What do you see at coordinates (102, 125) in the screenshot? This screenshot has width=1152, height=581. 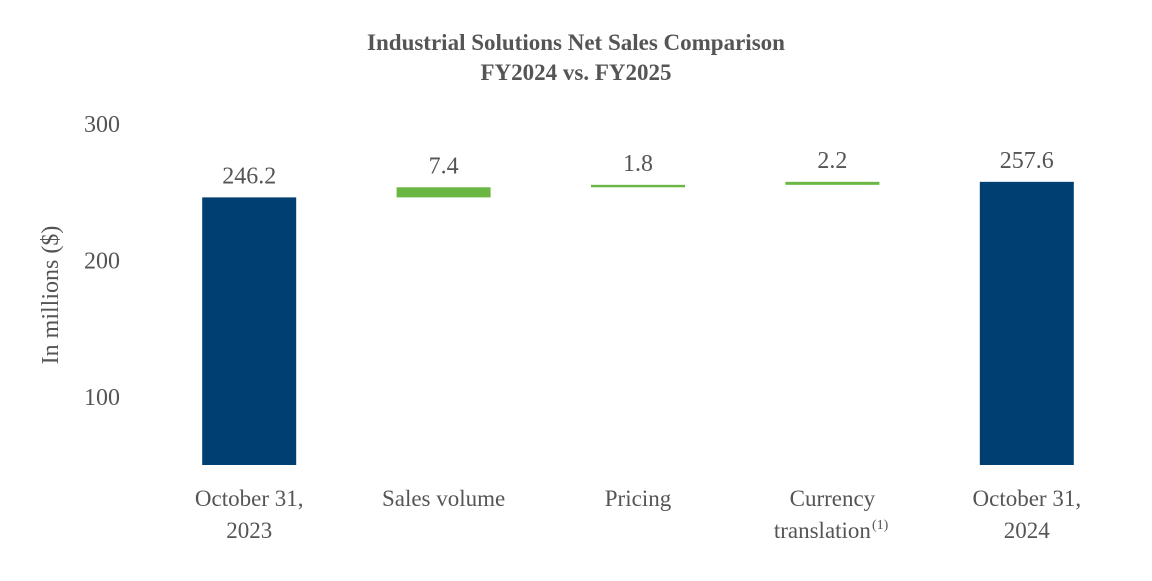 I see `y-tick-label: 300` at bounding box center [102, 125].